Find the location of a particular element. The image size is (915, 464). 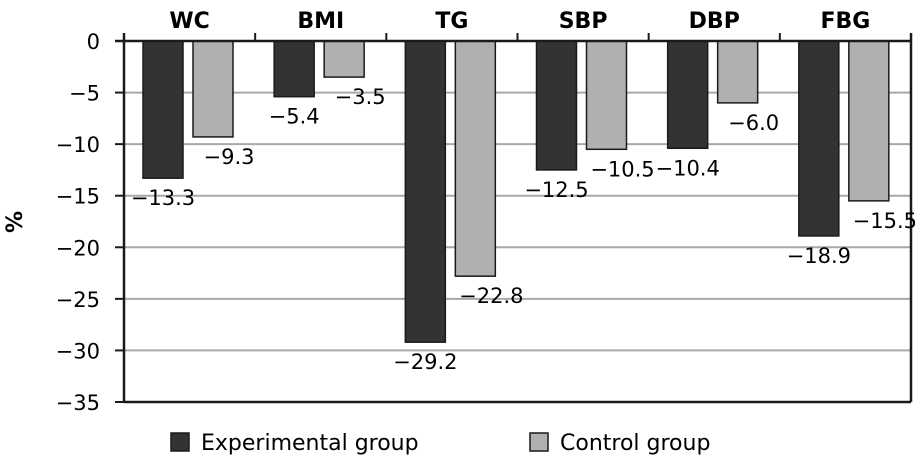

y-tick-label: −35 is located at coordinates (78, 403).